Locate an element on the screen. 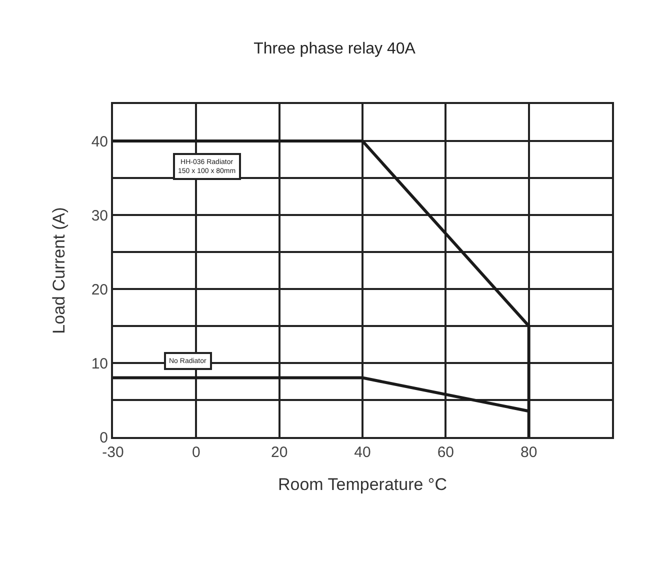 This screenshot has width=669, height=563. y-tick-label: 20 is located at coordinates (99, 289).